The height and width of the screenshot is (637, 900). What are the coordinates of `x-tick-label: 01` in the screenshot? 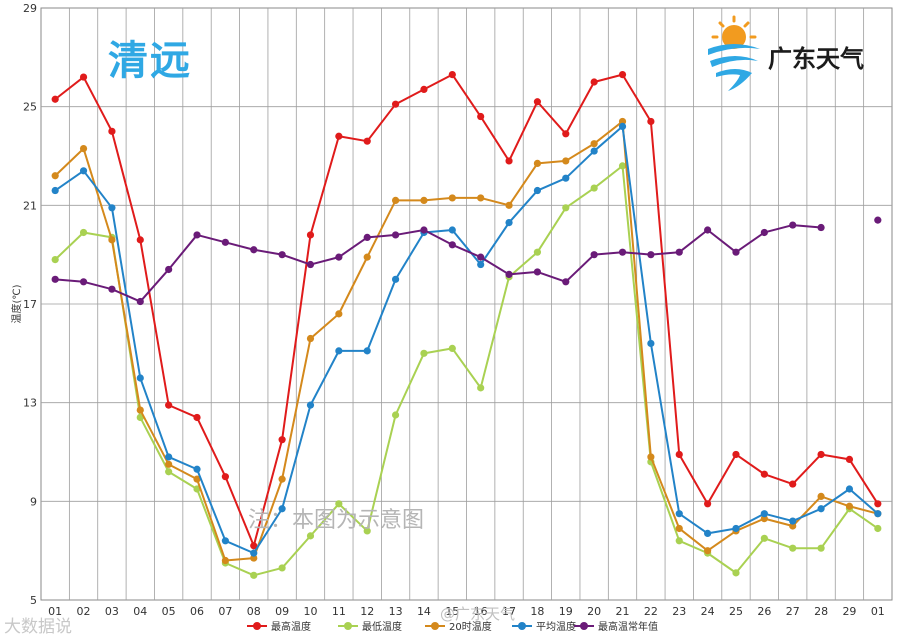 It's located at (55, 611).